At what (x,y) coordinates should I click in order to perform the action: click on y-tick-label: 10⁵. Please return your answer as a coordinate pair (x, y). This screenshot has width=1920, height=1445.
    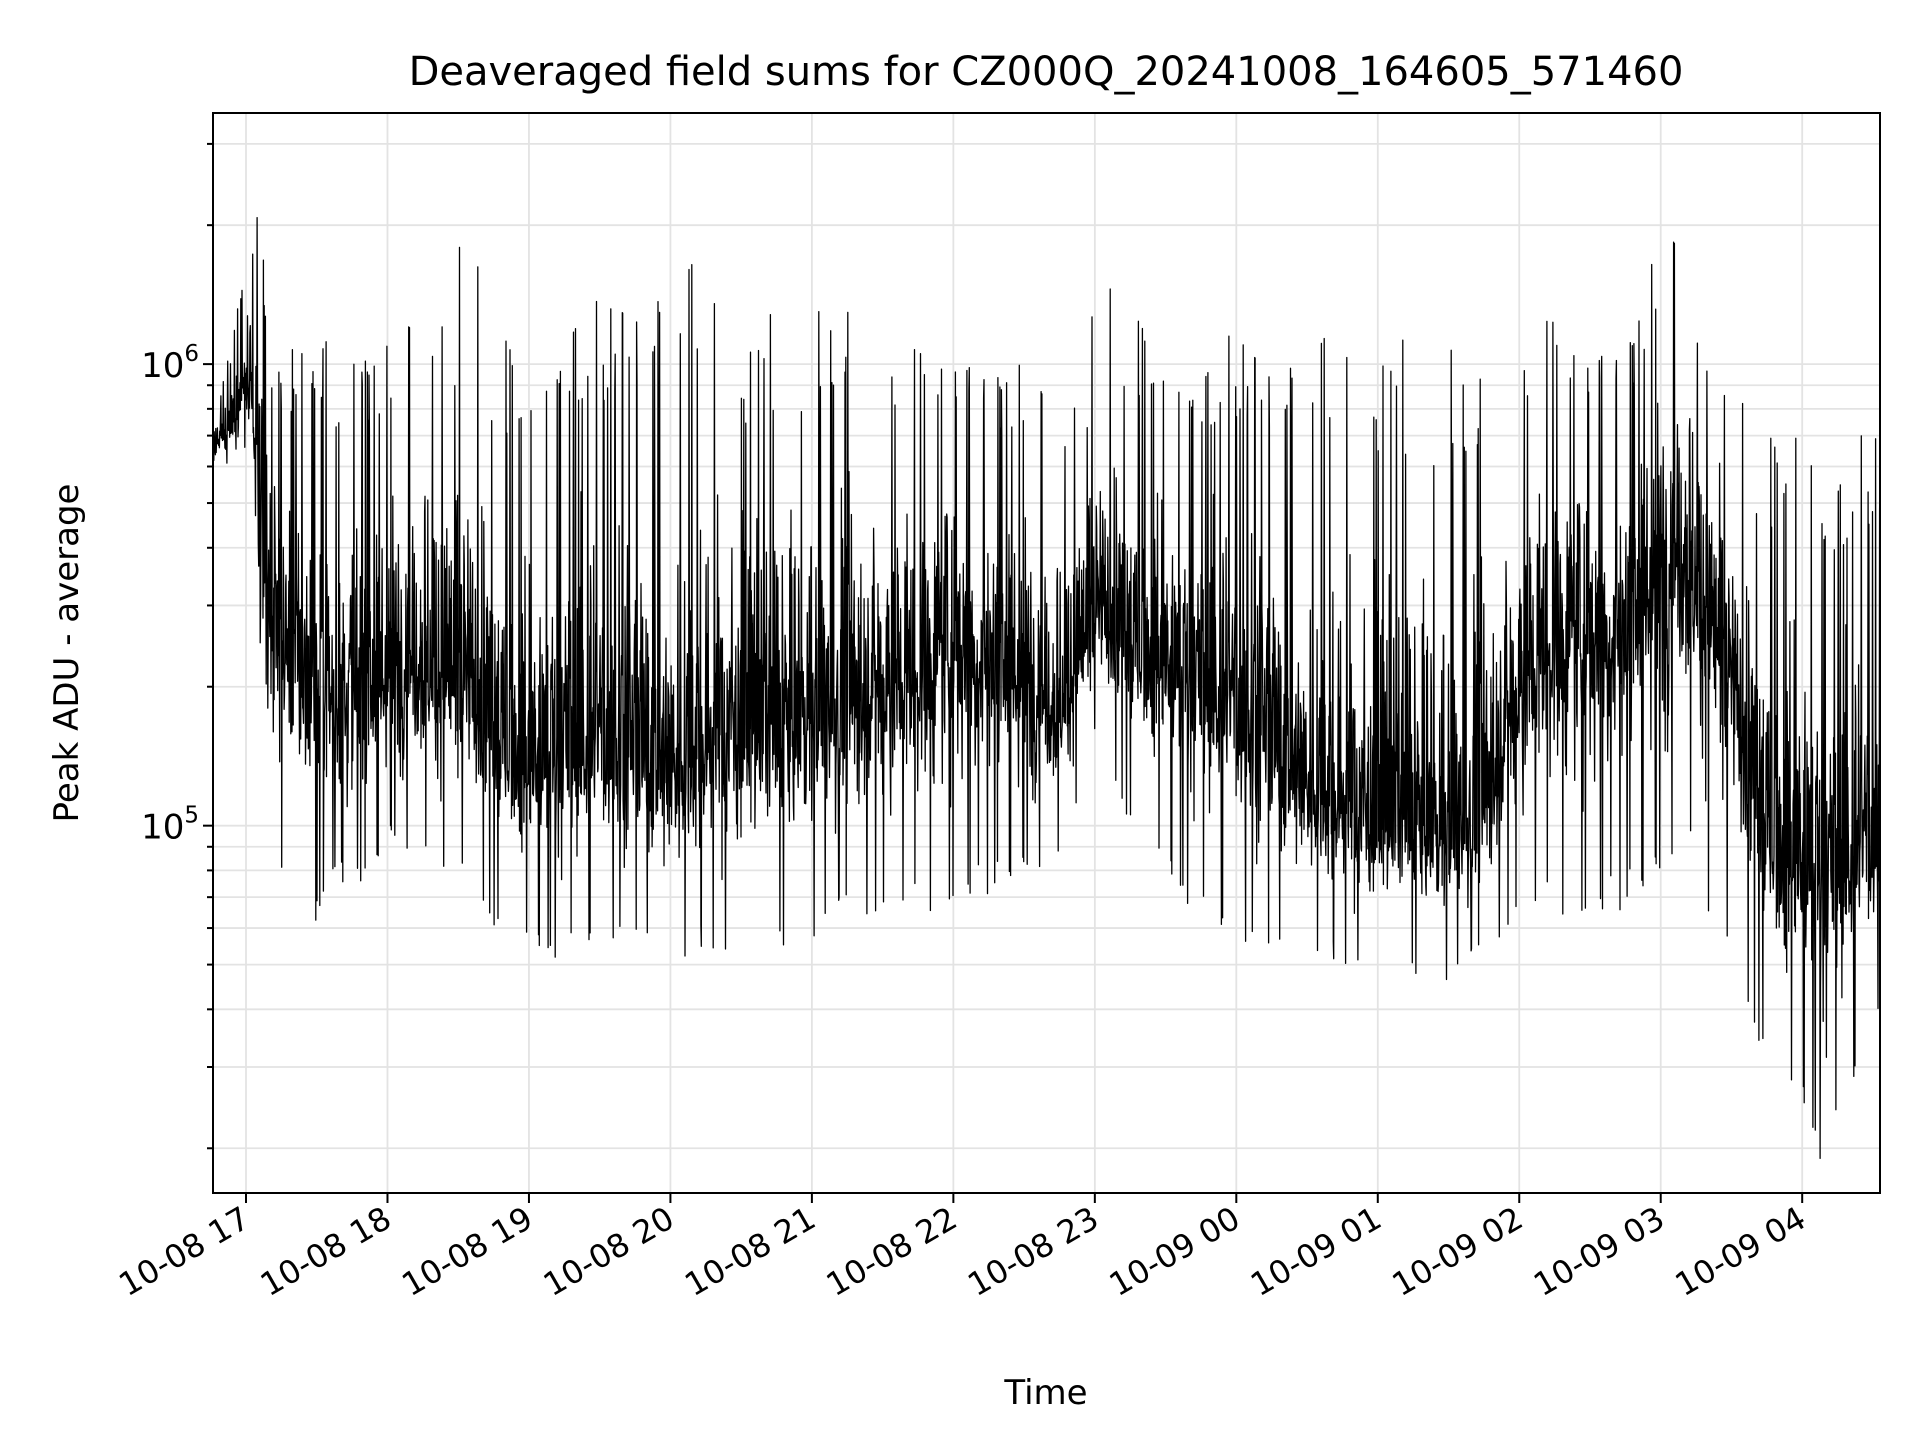
    Looking at the image, I should click on (170, 825).